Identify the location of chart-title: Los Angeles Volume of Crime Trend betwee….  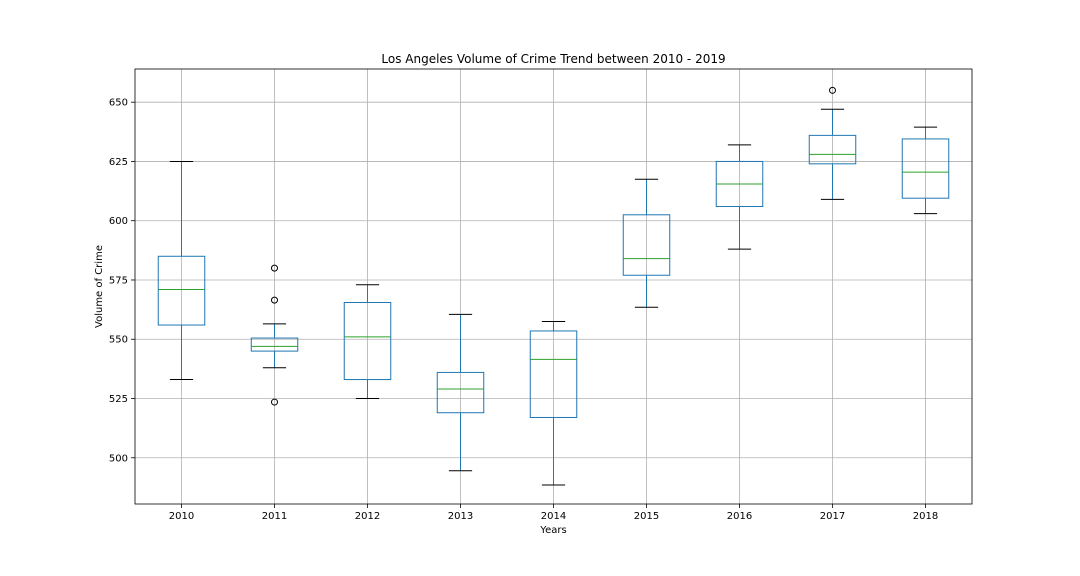
(553, 59).